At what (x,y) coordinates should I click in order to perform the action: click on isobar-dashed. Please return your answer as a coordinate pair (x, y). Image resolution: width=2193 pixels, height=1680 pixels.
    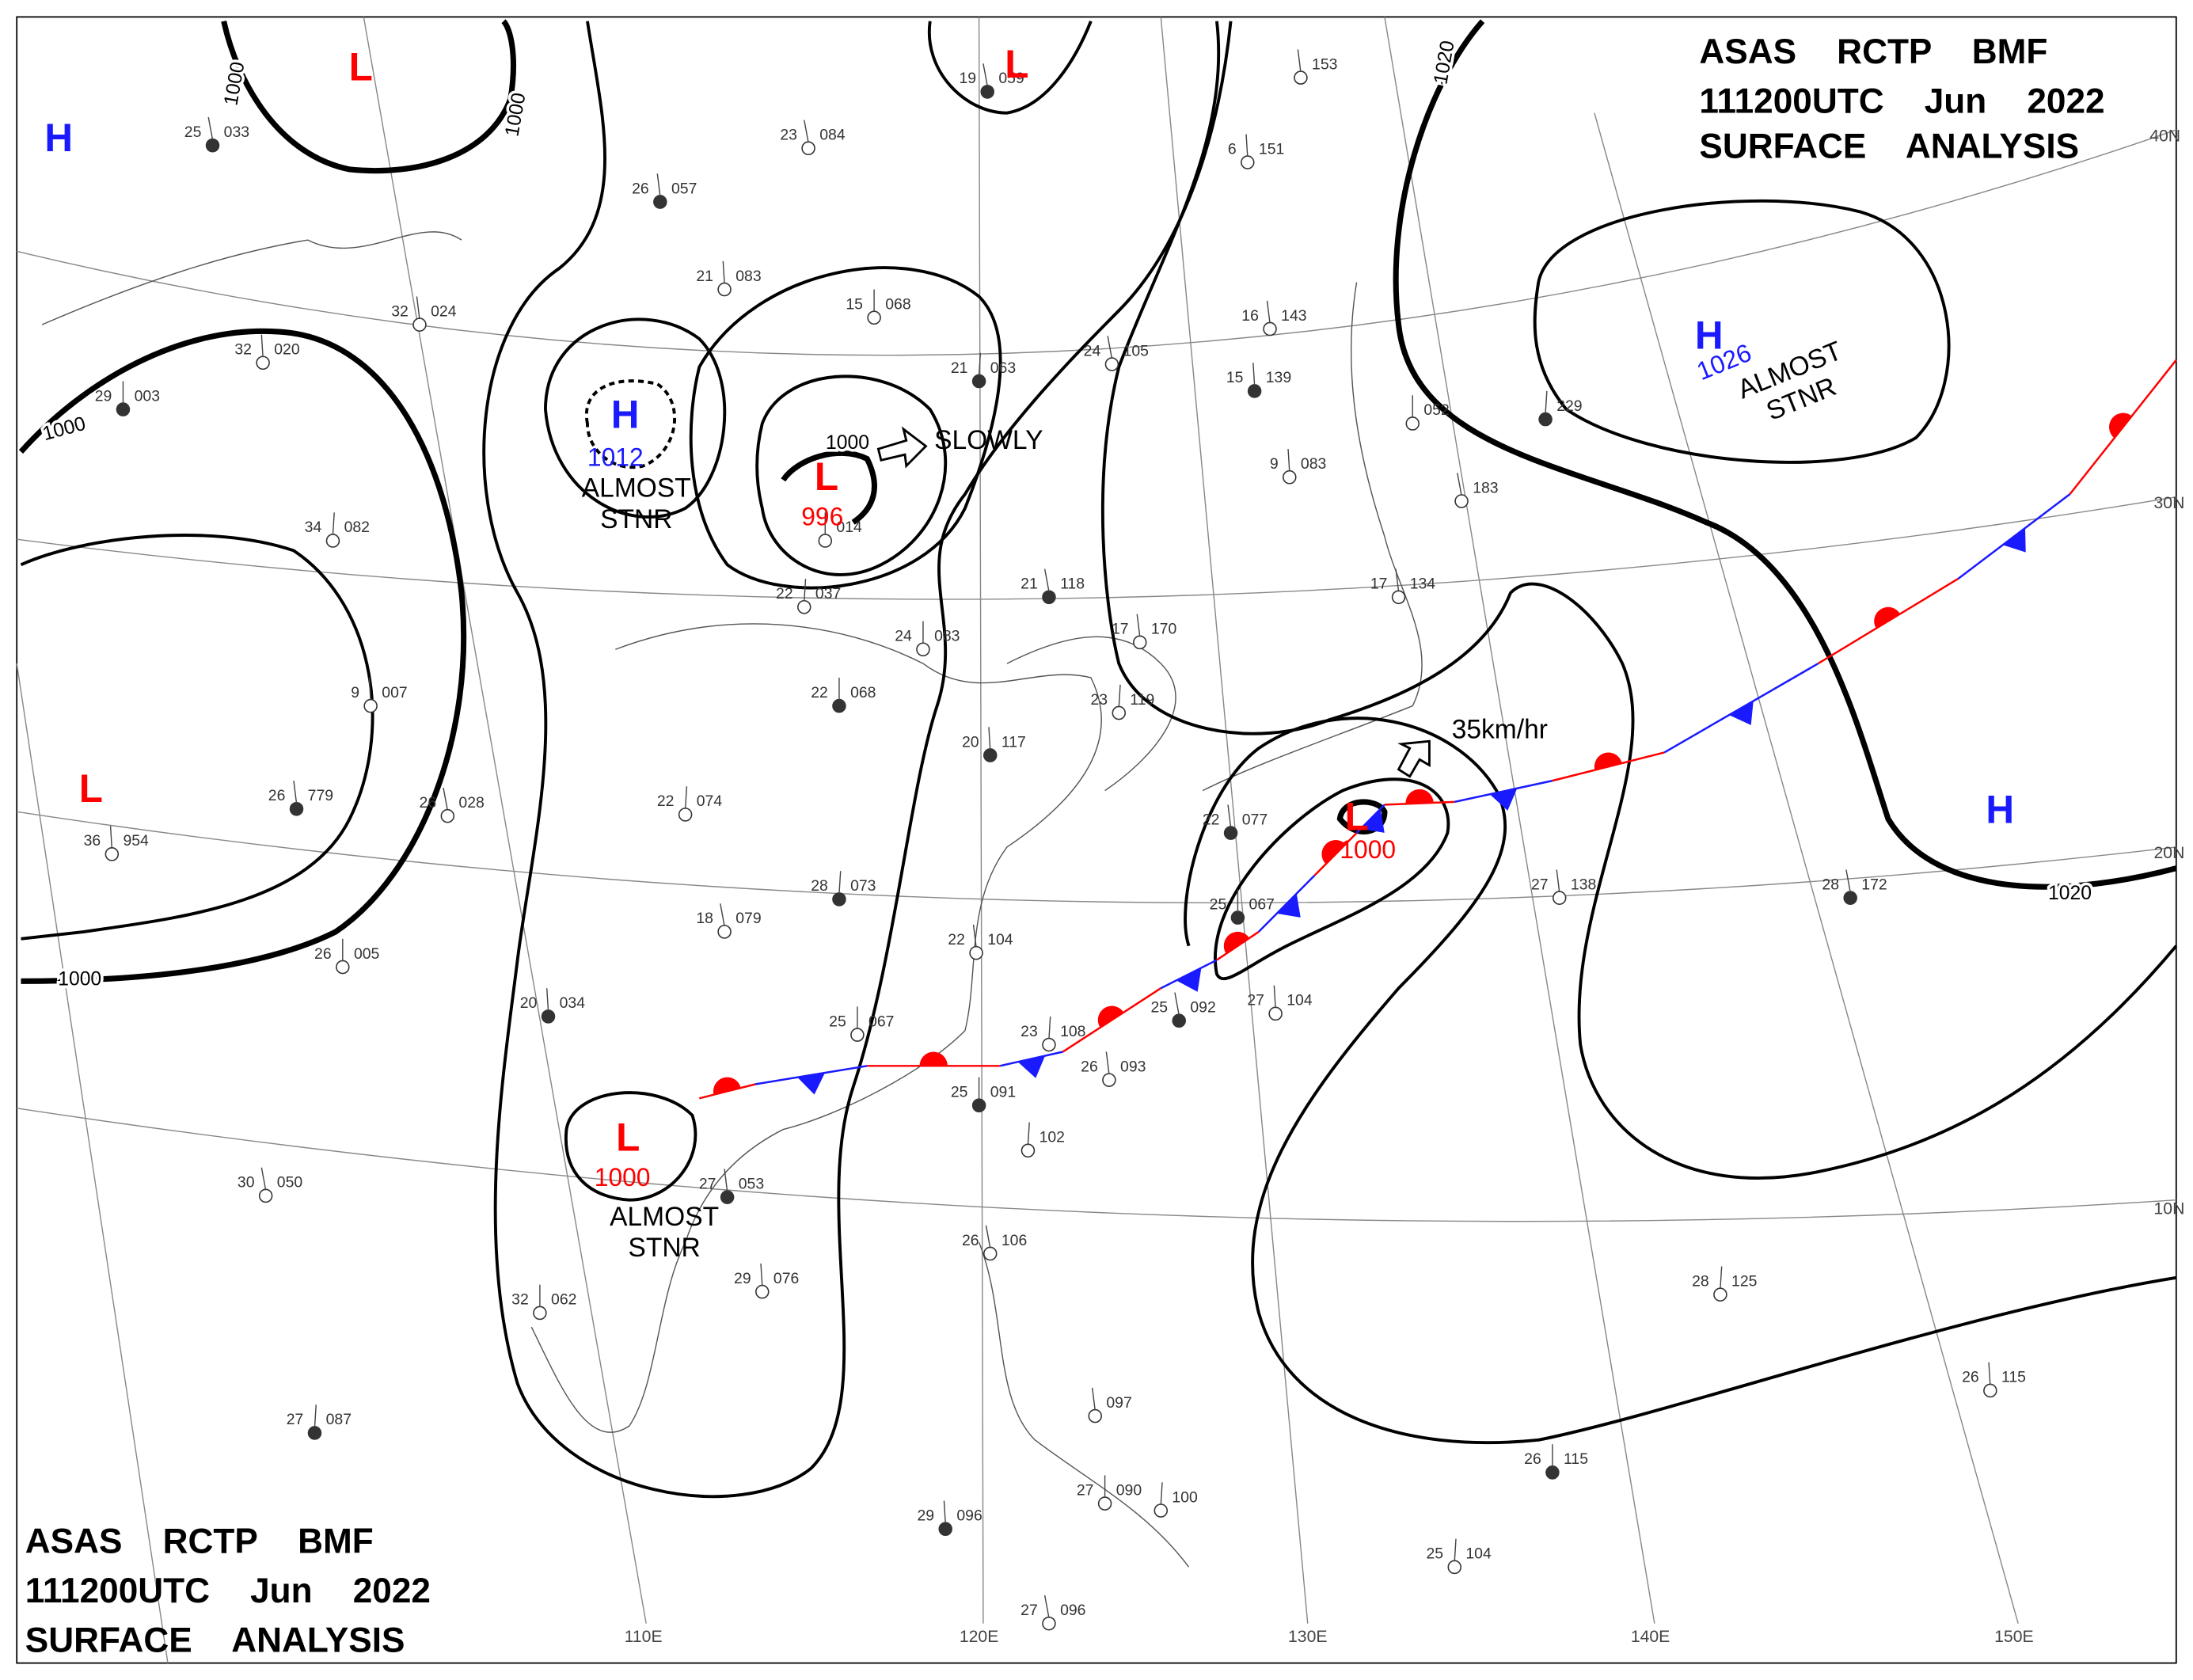
    Looking at the image, I should click on (630, 424).